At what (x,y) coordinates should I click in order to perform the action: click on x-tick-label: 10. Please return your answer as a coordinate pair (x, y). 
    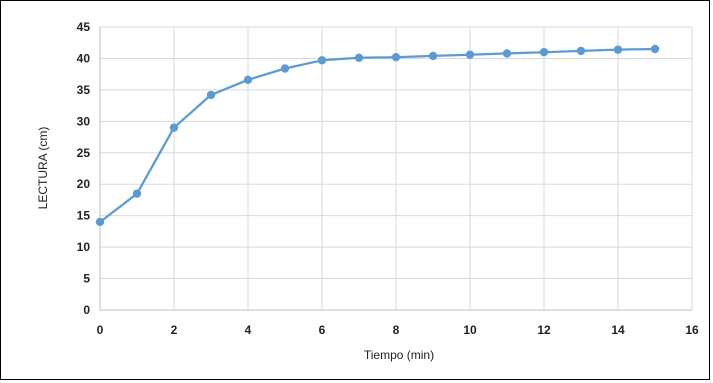
    Looking at the image, I should click on (470, 330).